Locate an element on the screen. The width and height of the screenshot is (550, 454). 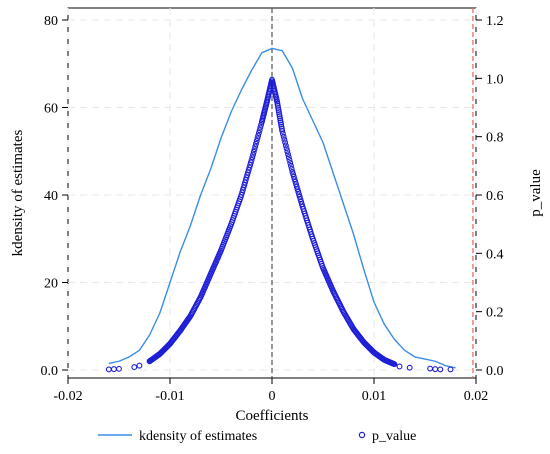
y-right-tick-label: 0.4 is located at coordinates (495, 254).